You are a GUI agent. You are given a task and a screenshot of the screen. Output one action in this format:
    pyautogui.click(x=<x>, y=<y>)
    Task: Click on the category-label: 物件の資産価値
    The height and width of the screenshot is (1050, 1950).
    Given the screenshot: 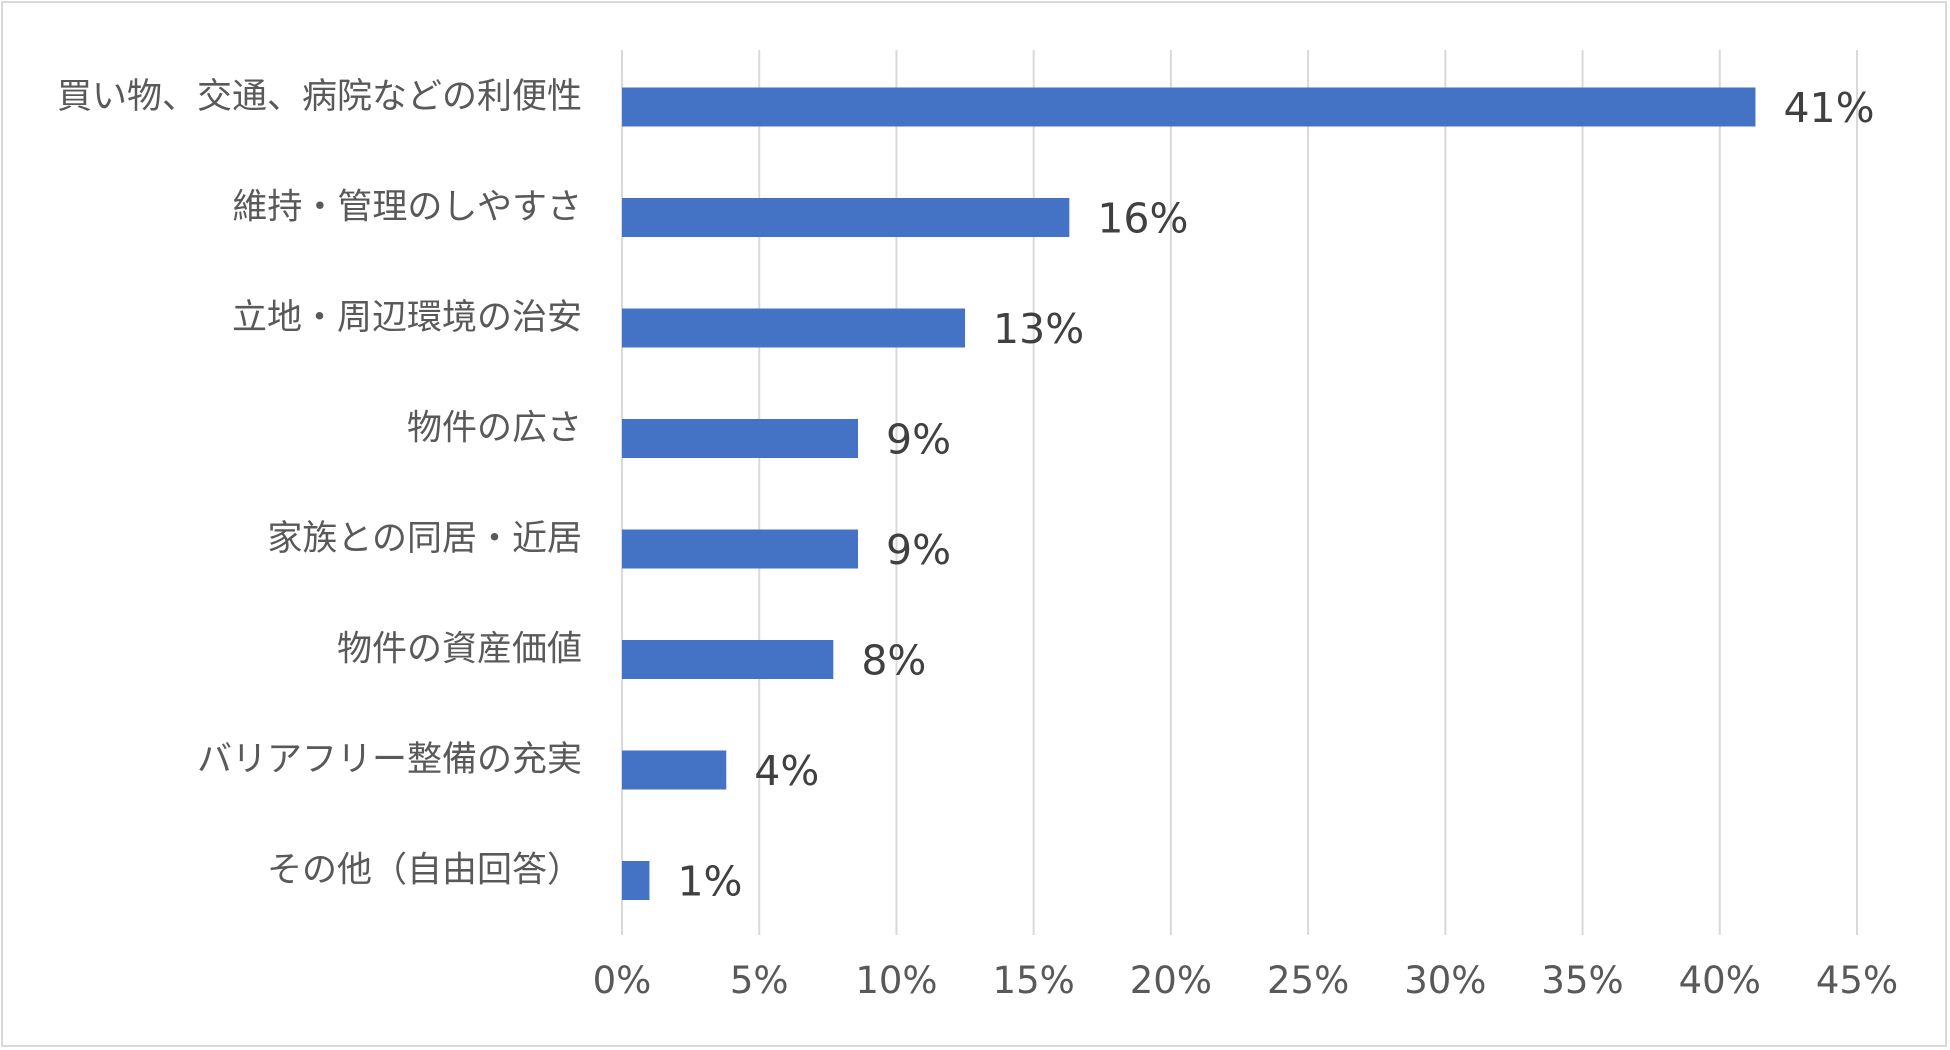 What is the action you would take?
    pyautogui.click(x=459, y=650)
    